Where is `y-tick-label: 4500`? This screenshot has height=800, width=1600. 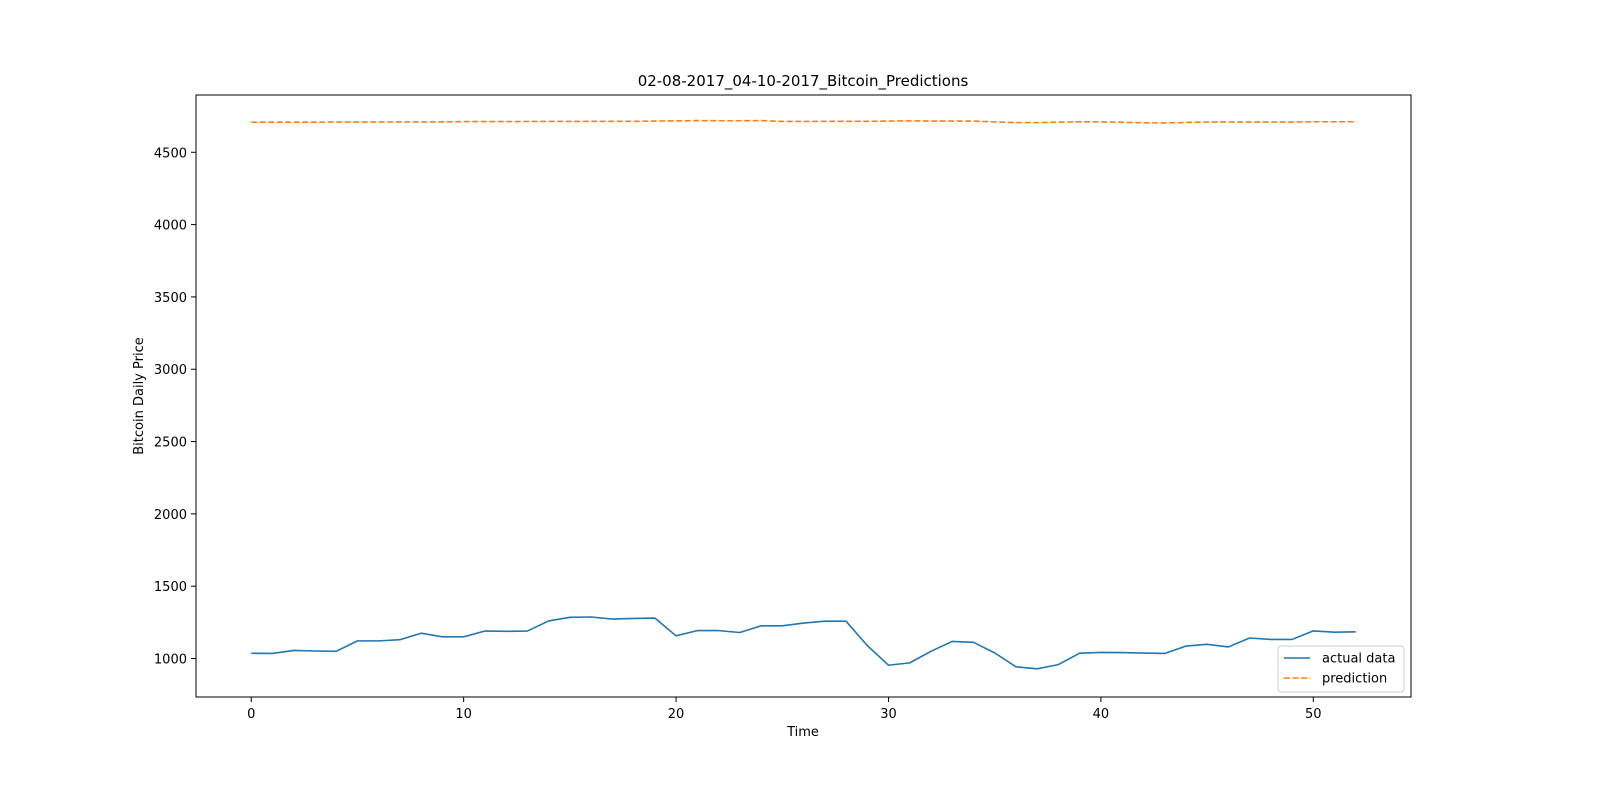
y-tick-label: 4500 is located at coordinates (170, 153).